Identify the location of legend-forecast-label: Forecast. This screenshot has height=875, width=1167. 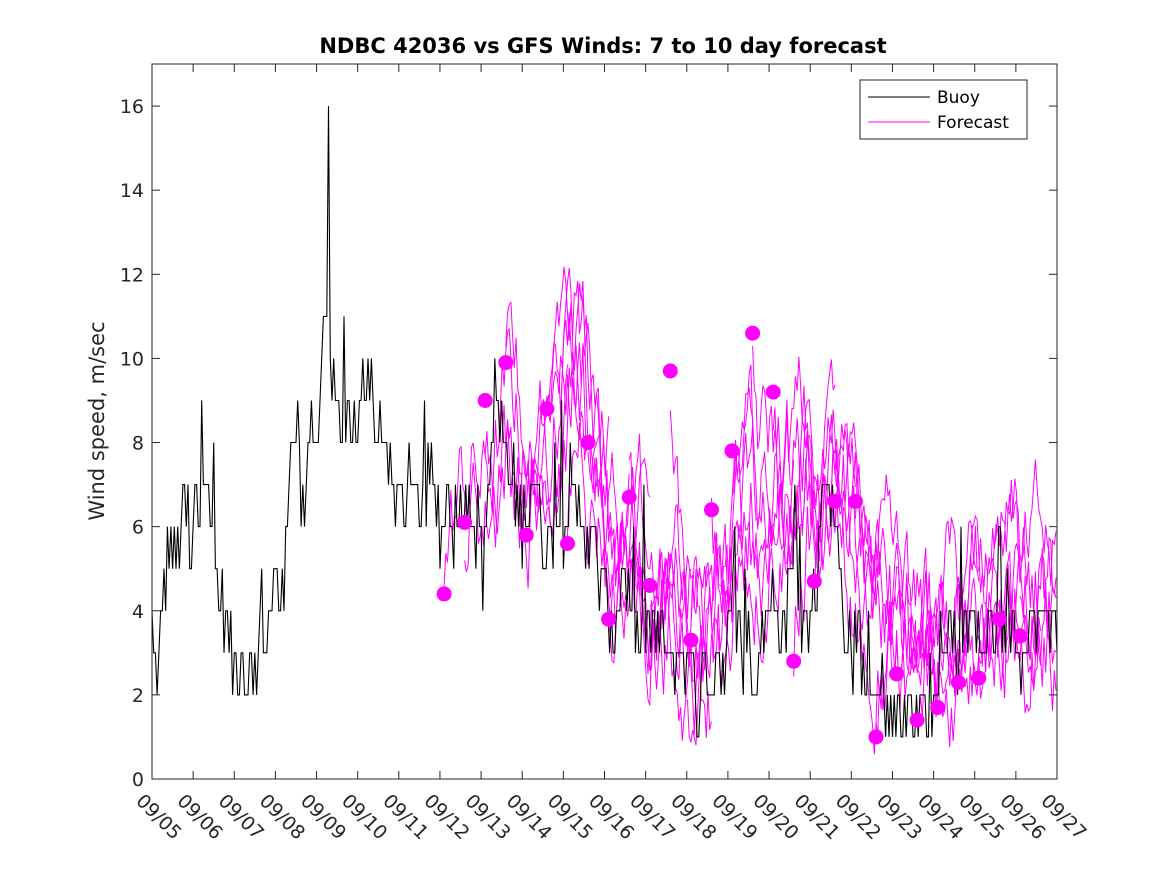
(973, 123).